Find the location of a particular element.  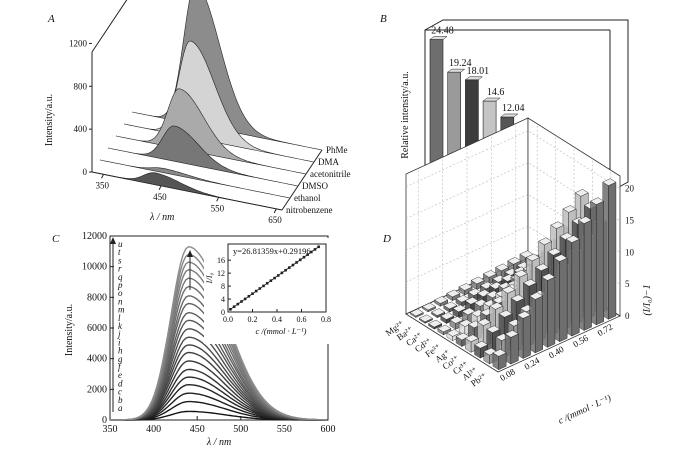

panel-d-z-label: (I/I₀)−1 is located at coordinates (647, 299).